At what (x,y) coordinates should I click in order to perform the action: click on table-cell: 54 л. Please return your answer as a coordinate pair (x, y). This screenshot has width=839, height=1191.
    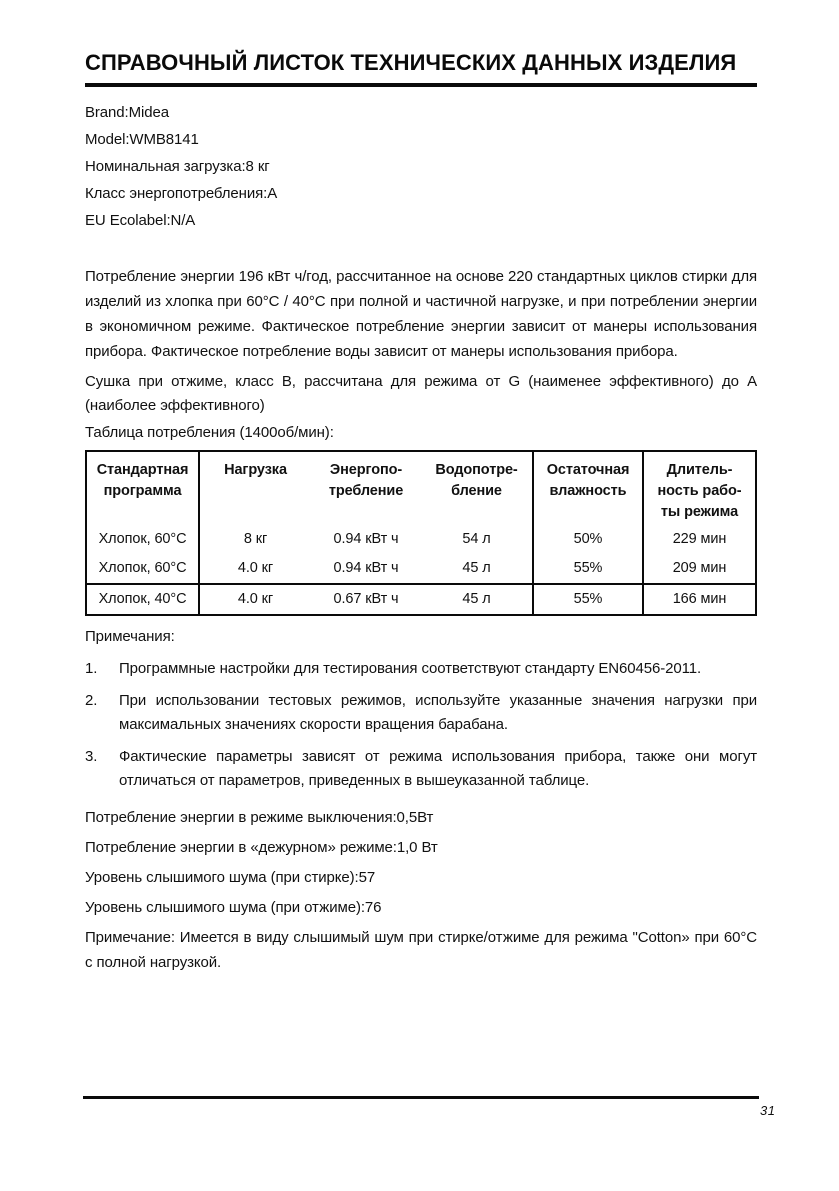
    Looking at the image, I should click on (477, 539).